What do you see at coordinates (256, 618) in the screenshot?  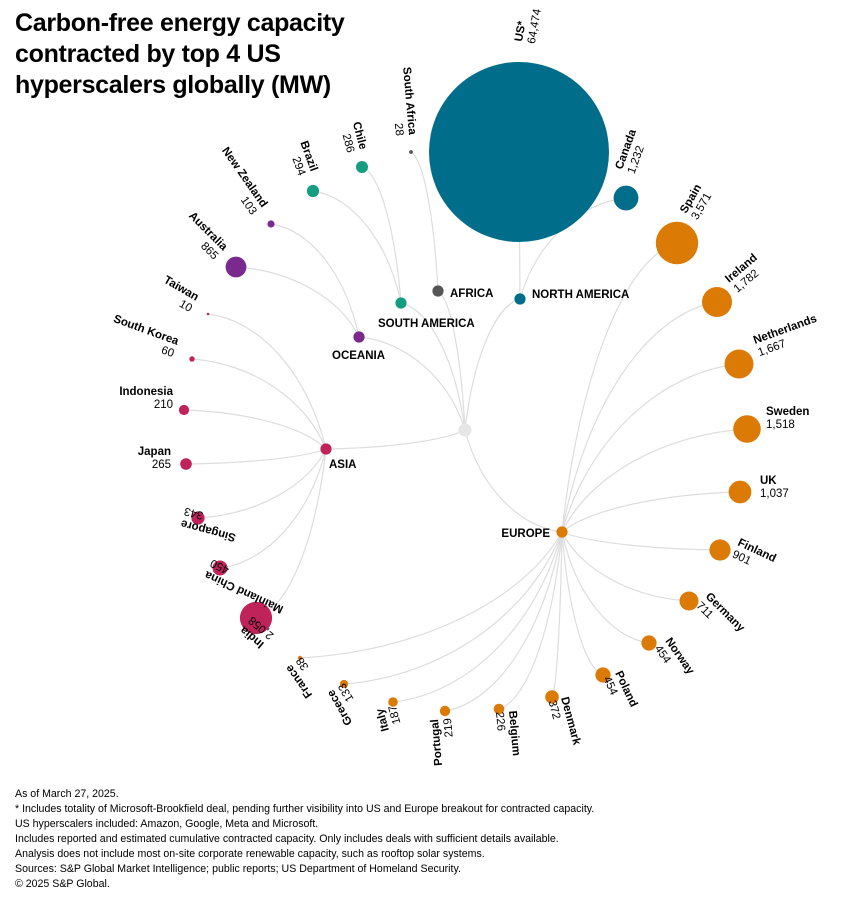 I see `bubble-india` at bounding box center [256, 618].